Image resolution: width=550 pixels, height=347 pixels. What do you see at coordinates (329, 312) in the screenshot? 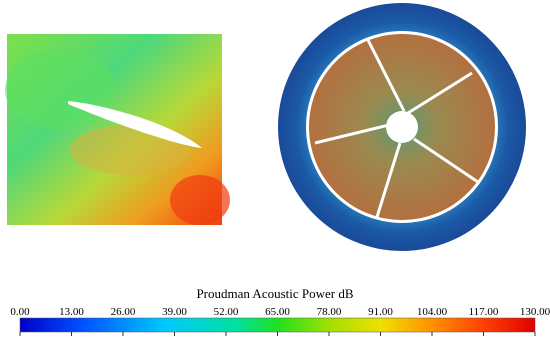
I see `colorbar-tick-label: 78.00` at bounding box center [329, 312].